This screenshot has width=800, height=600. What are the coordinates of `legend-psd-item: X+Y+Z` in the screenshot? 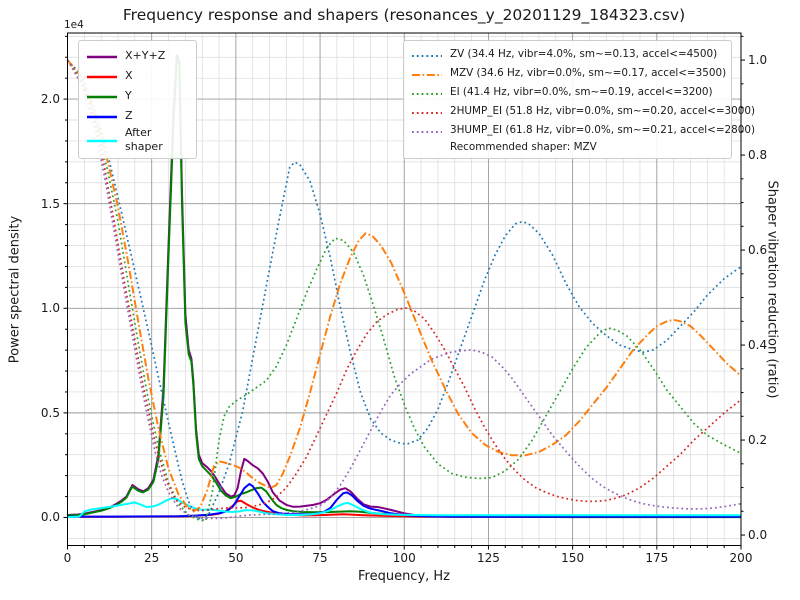 It's located at (137, 55).